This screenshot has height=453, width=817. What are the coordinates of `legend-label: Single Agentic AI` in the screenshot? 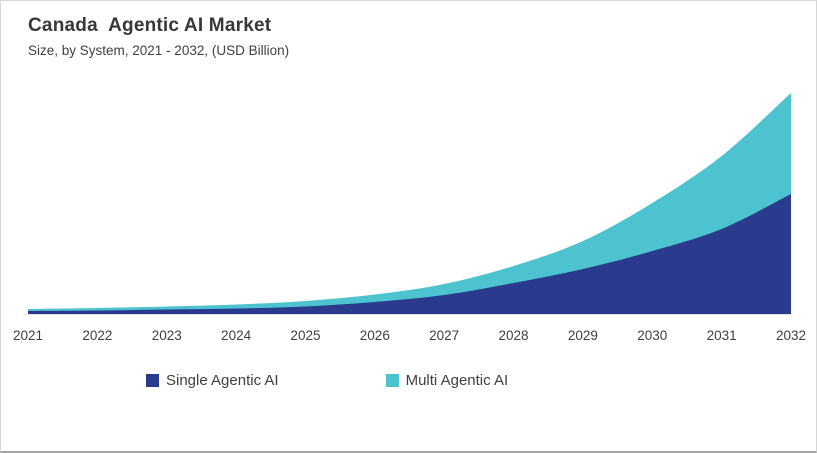 It's located at (222, 380).